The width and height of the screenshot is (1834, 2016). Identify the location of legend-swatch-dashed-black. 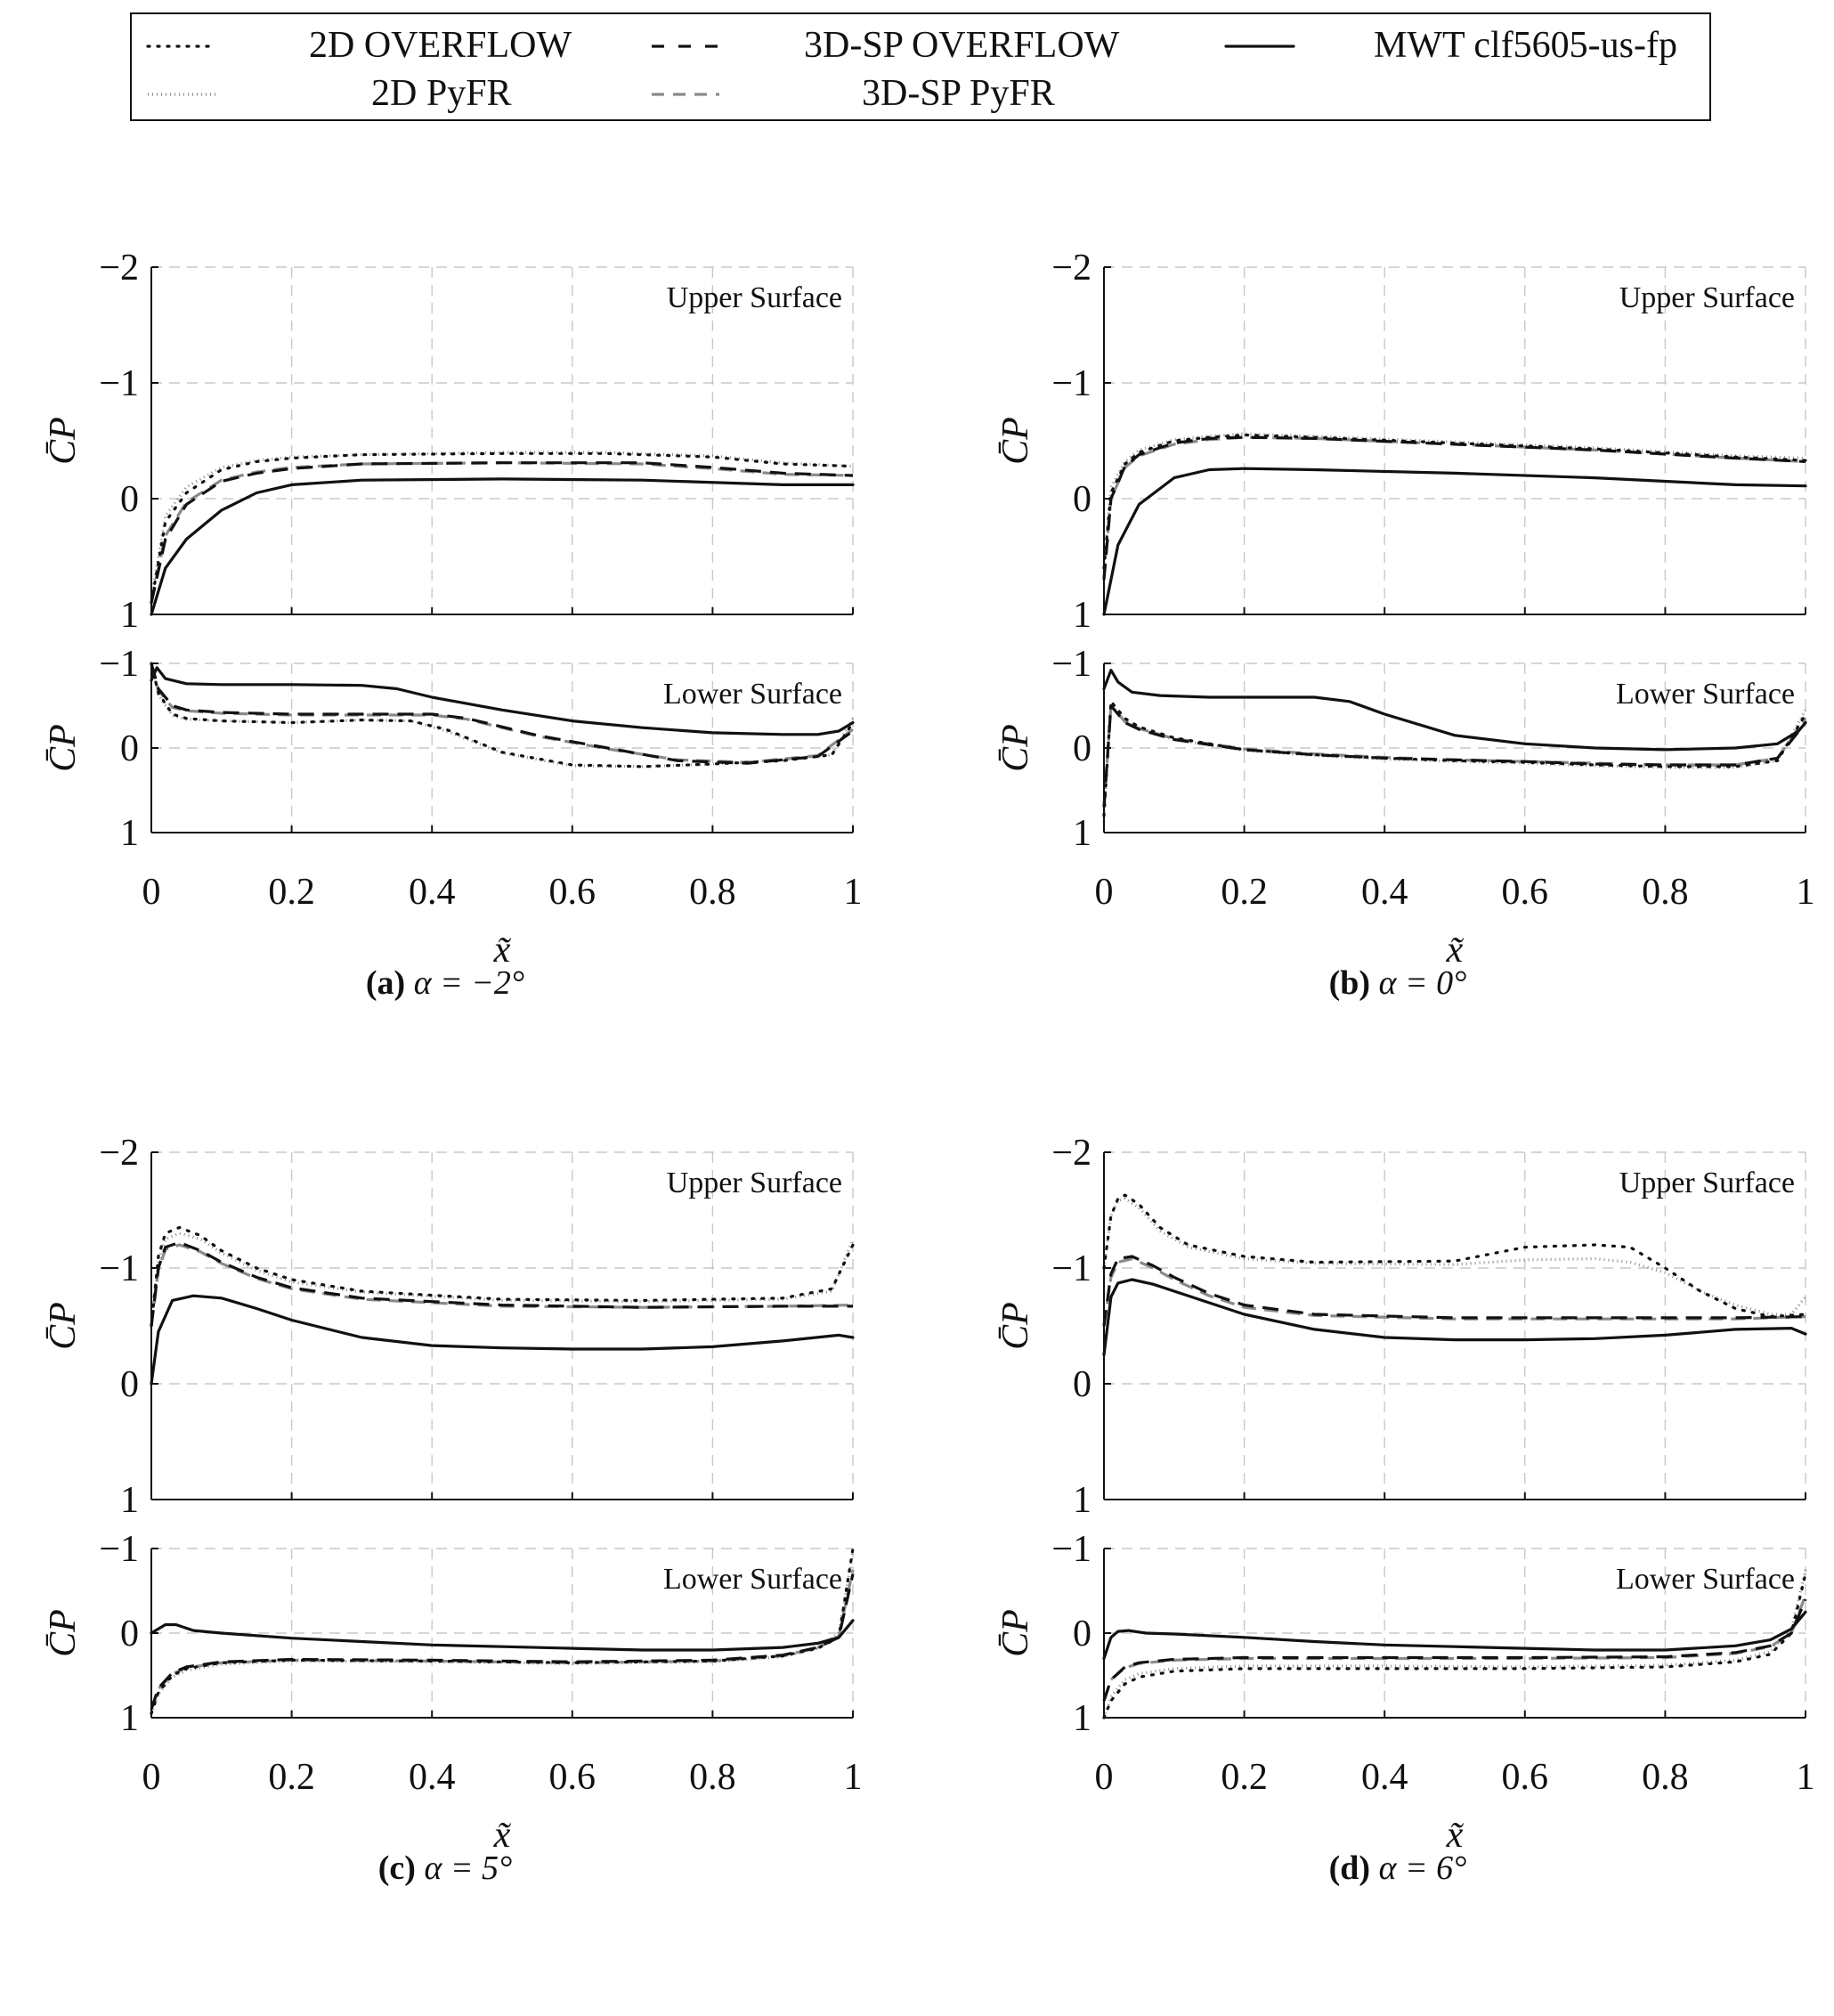
(685, 46).